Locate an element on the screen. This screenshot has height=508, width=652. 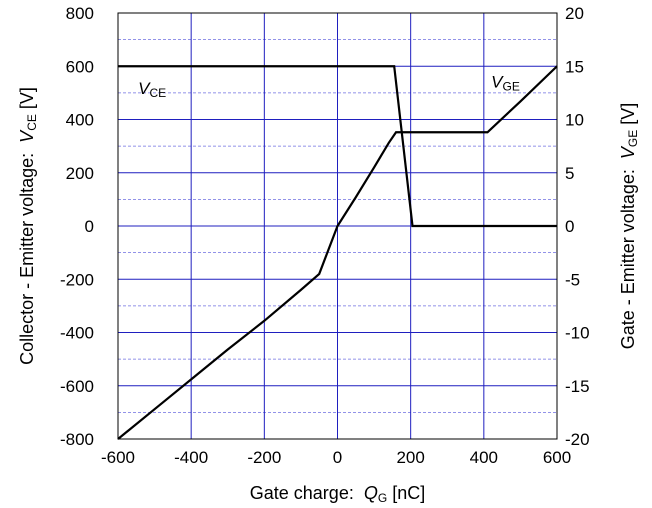
x-axis-label: Gate charge: QG [nC] is located at coordinates (337, 494).